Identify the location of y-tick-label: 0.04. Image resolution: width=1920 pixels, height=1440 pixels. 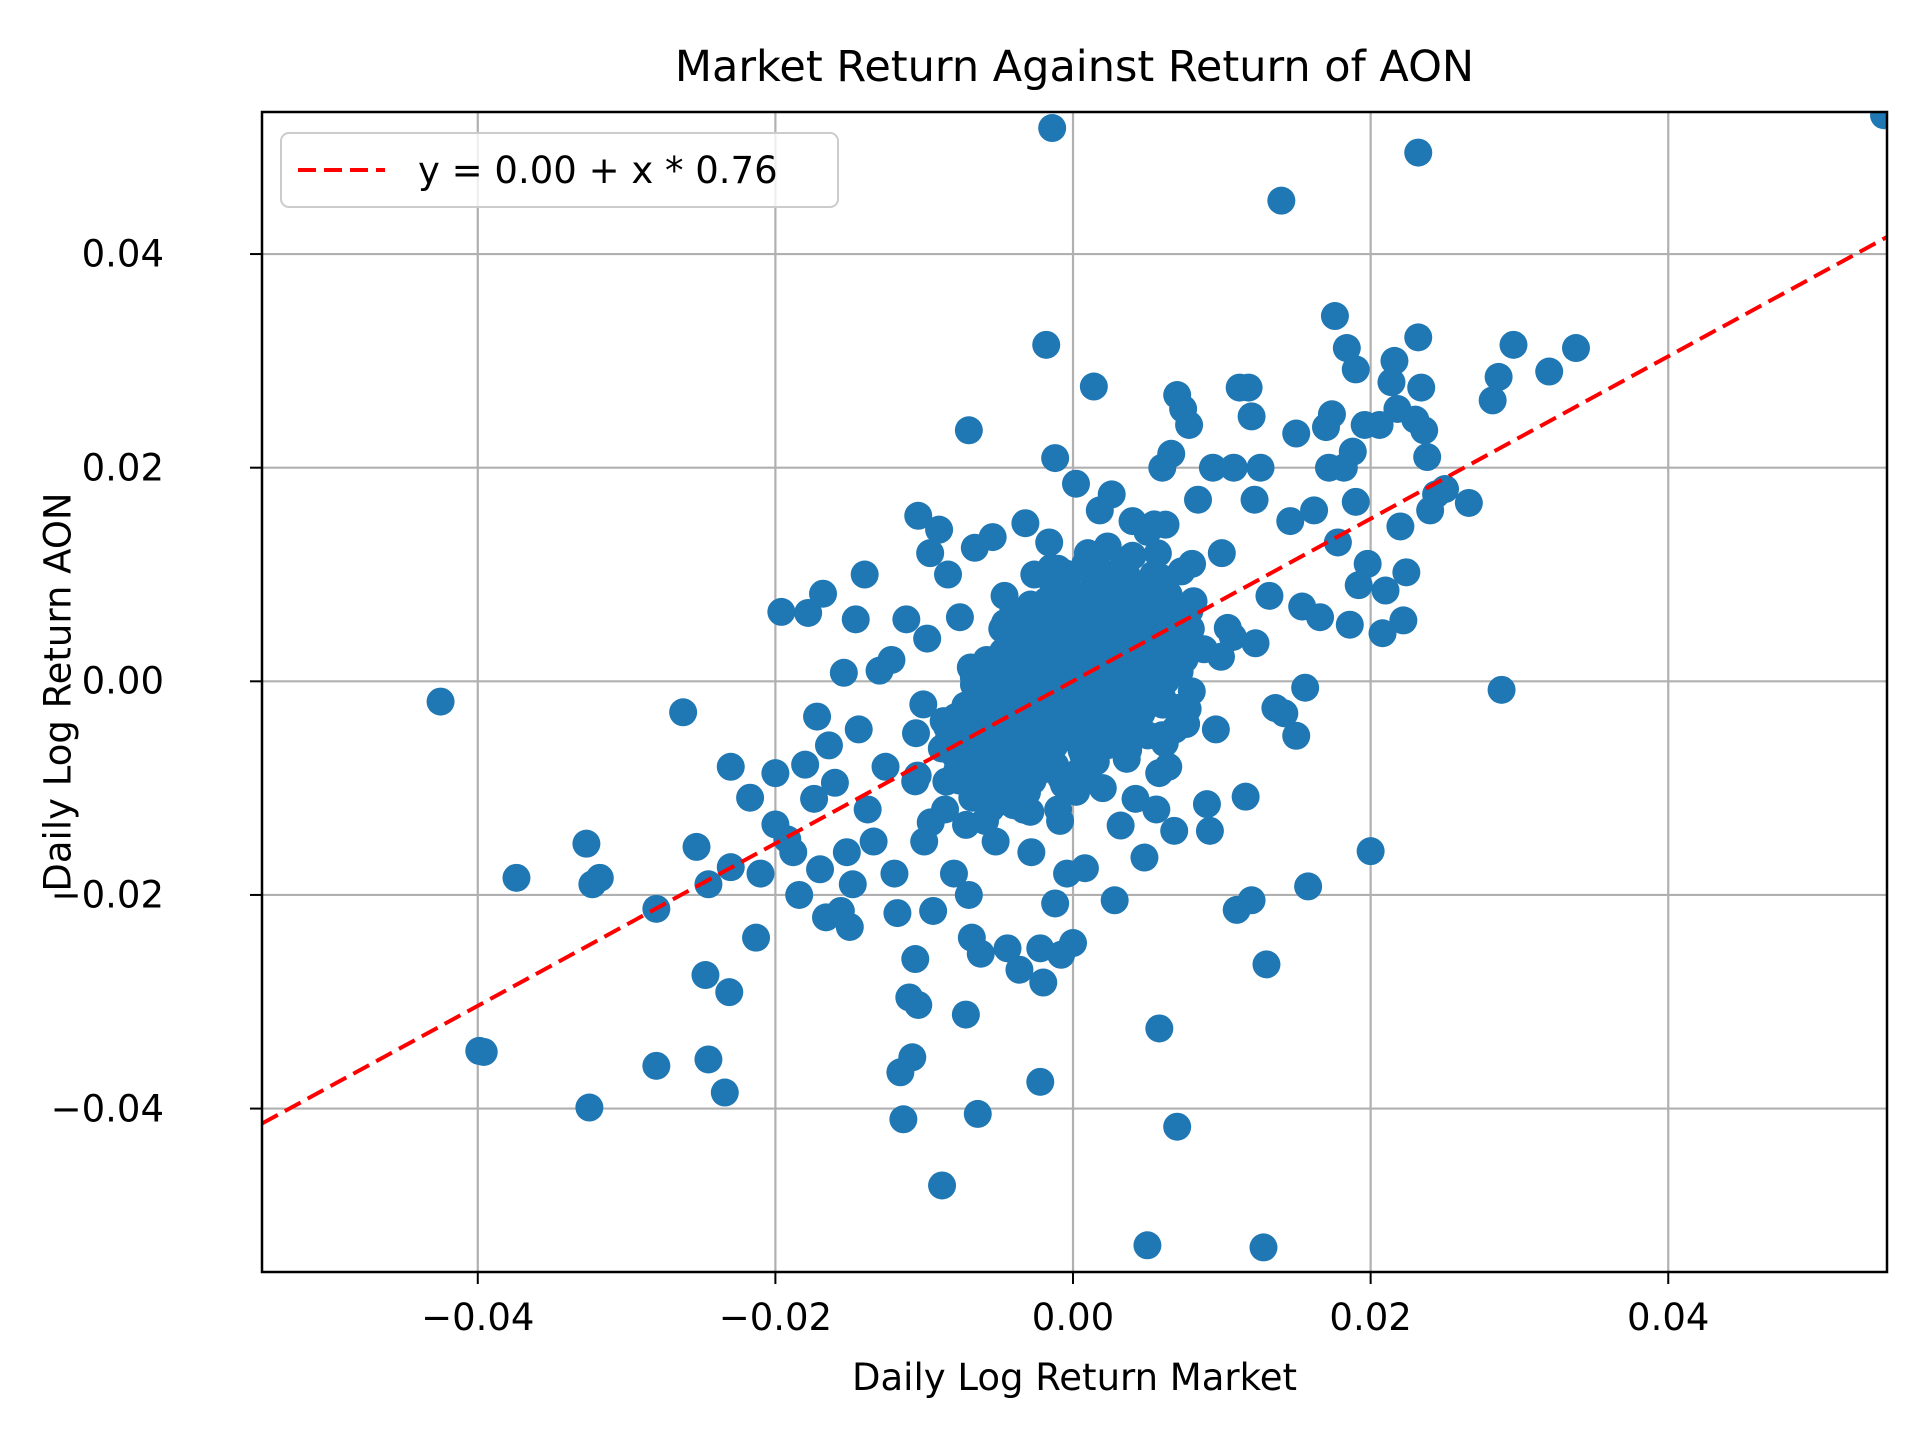
(122, 254).